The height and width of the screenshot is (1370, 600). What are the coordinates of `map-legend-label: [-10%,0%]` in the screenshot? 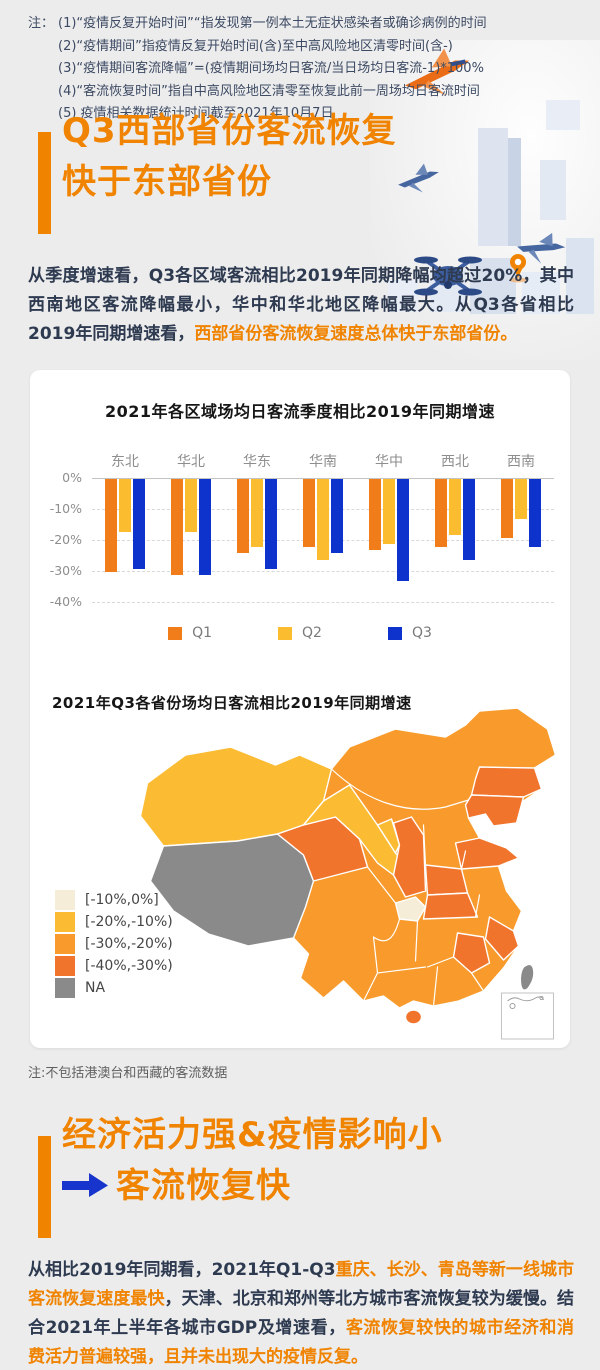 It's located at (122, 900).